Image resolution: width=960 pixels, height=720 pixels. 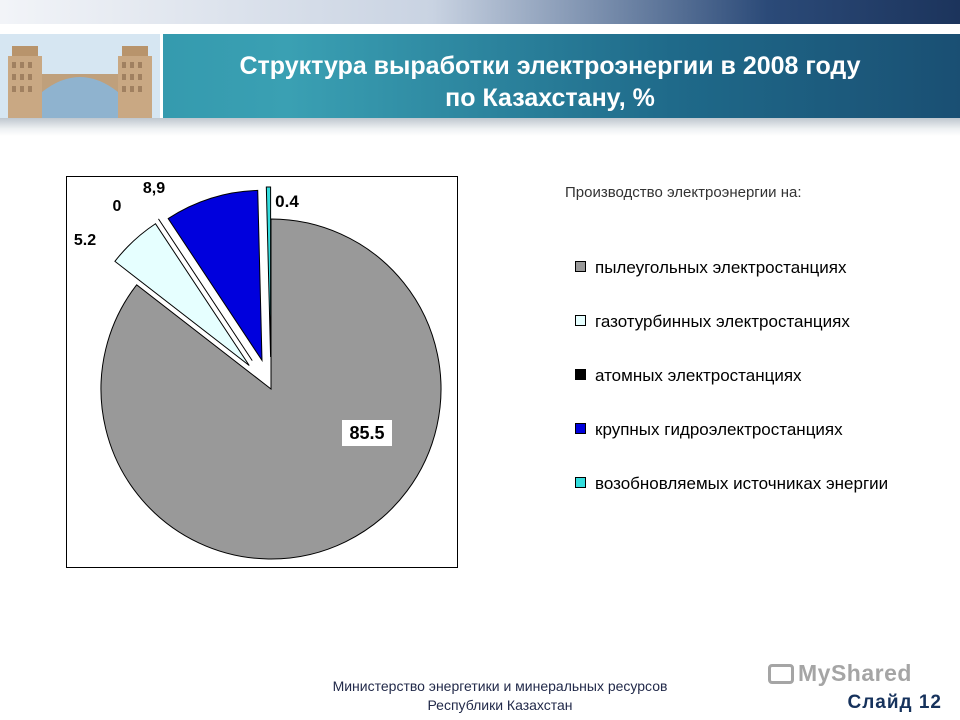 I want to click on footer-line-2: Республики Казахстан, so click(x=500, y=705).